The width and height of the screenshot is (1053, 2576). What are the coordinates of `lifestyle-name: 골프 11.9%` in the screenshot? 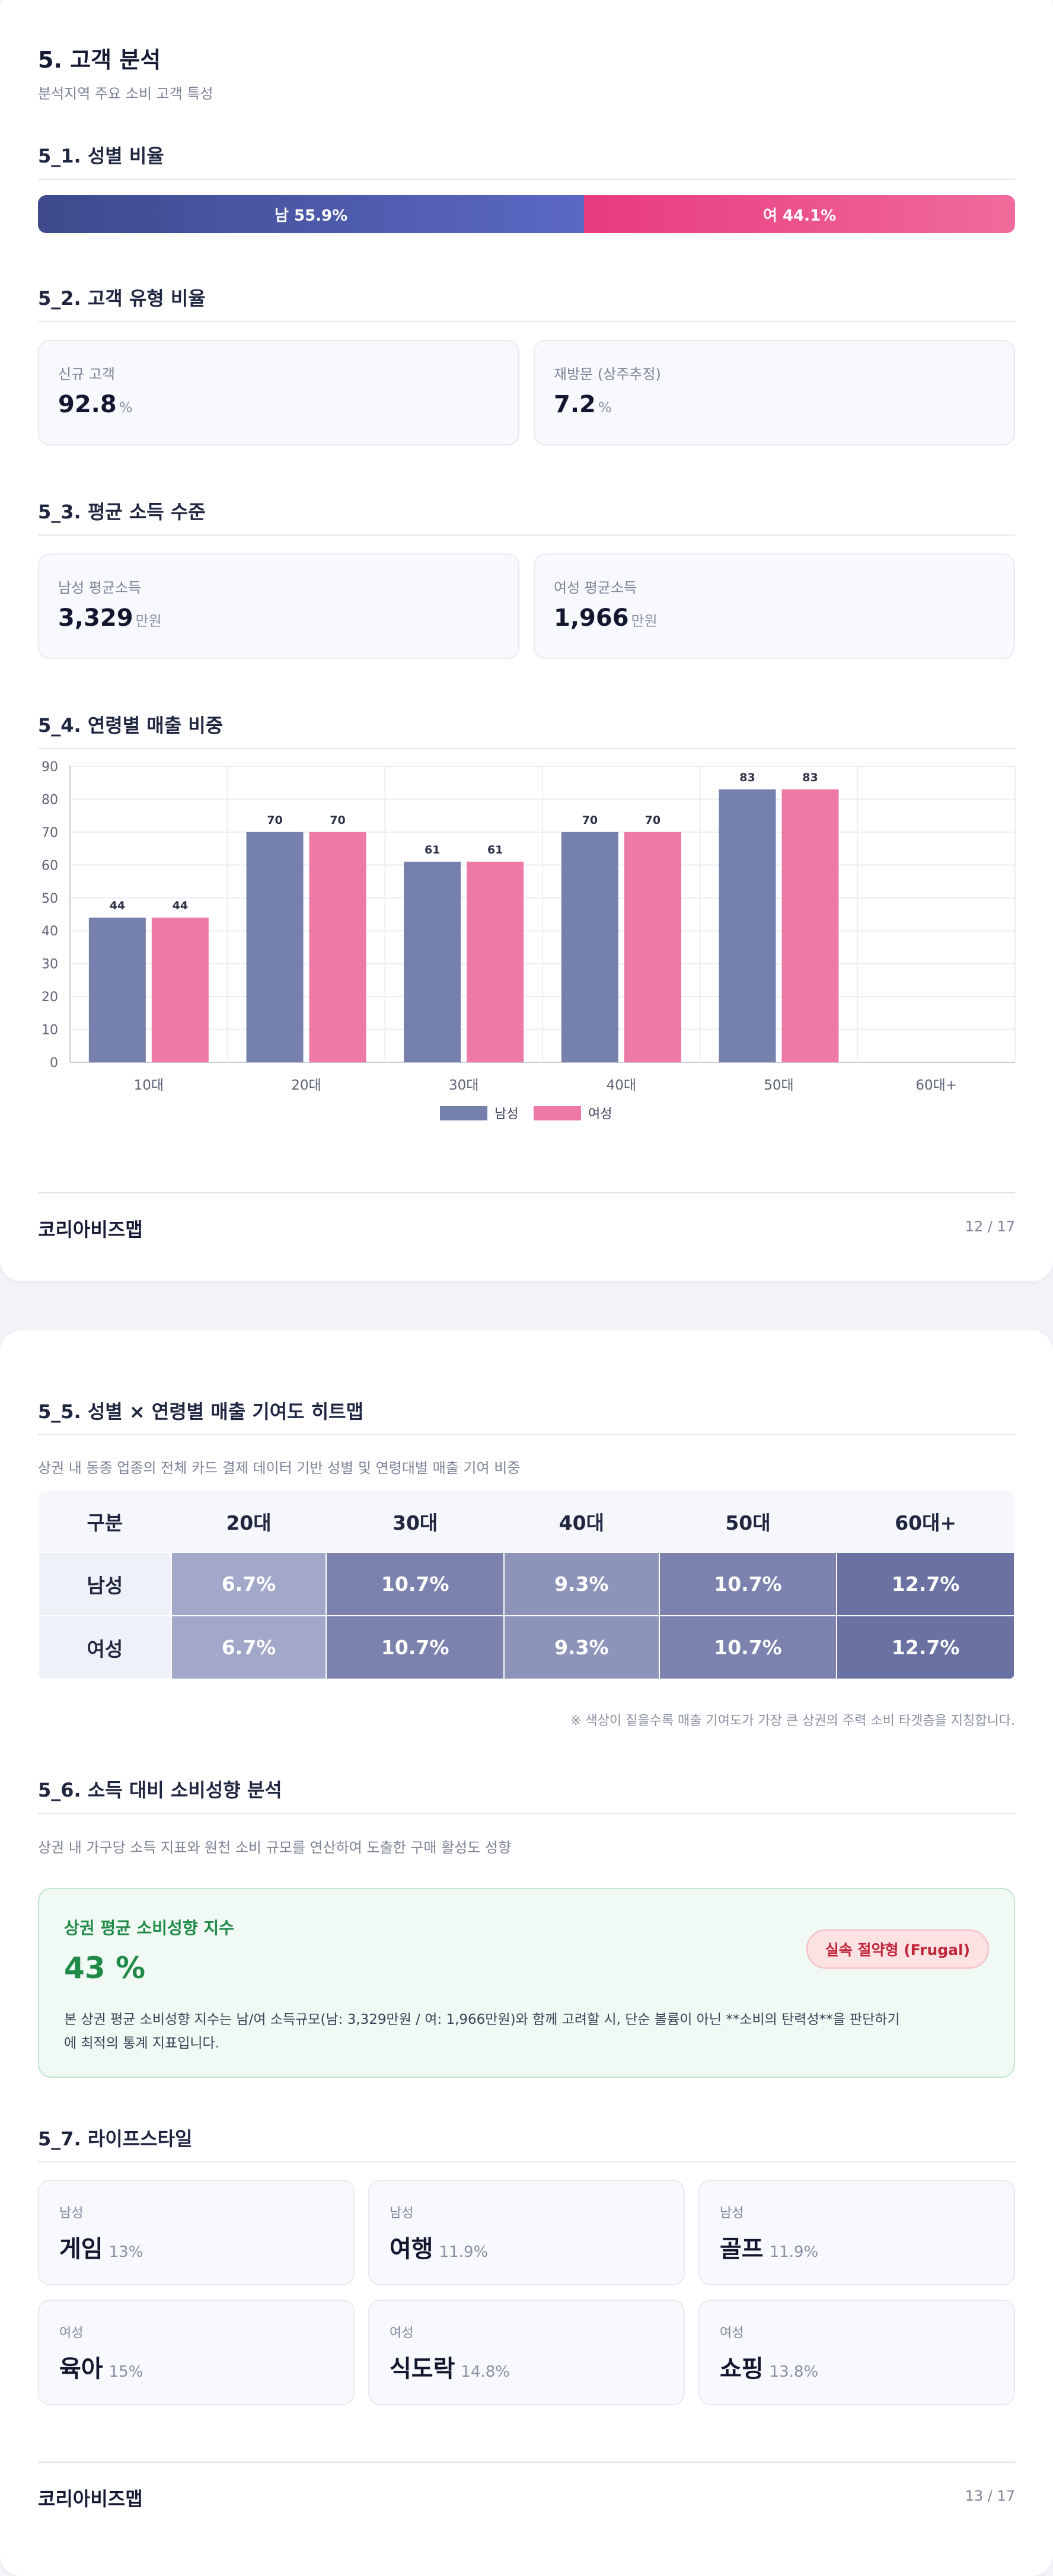 It's located at (769, 2249).